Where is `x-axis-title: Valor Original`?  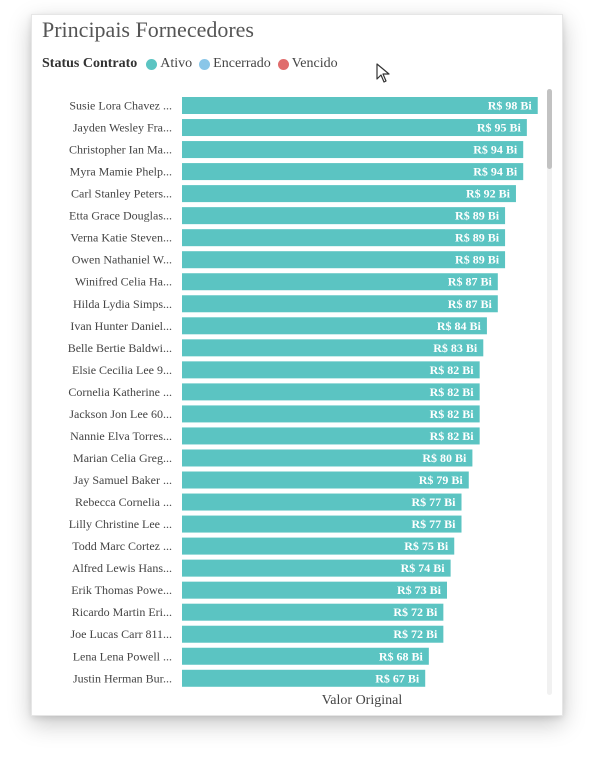 x-axis-title: Valor Original is located at coordinates (362, 700).